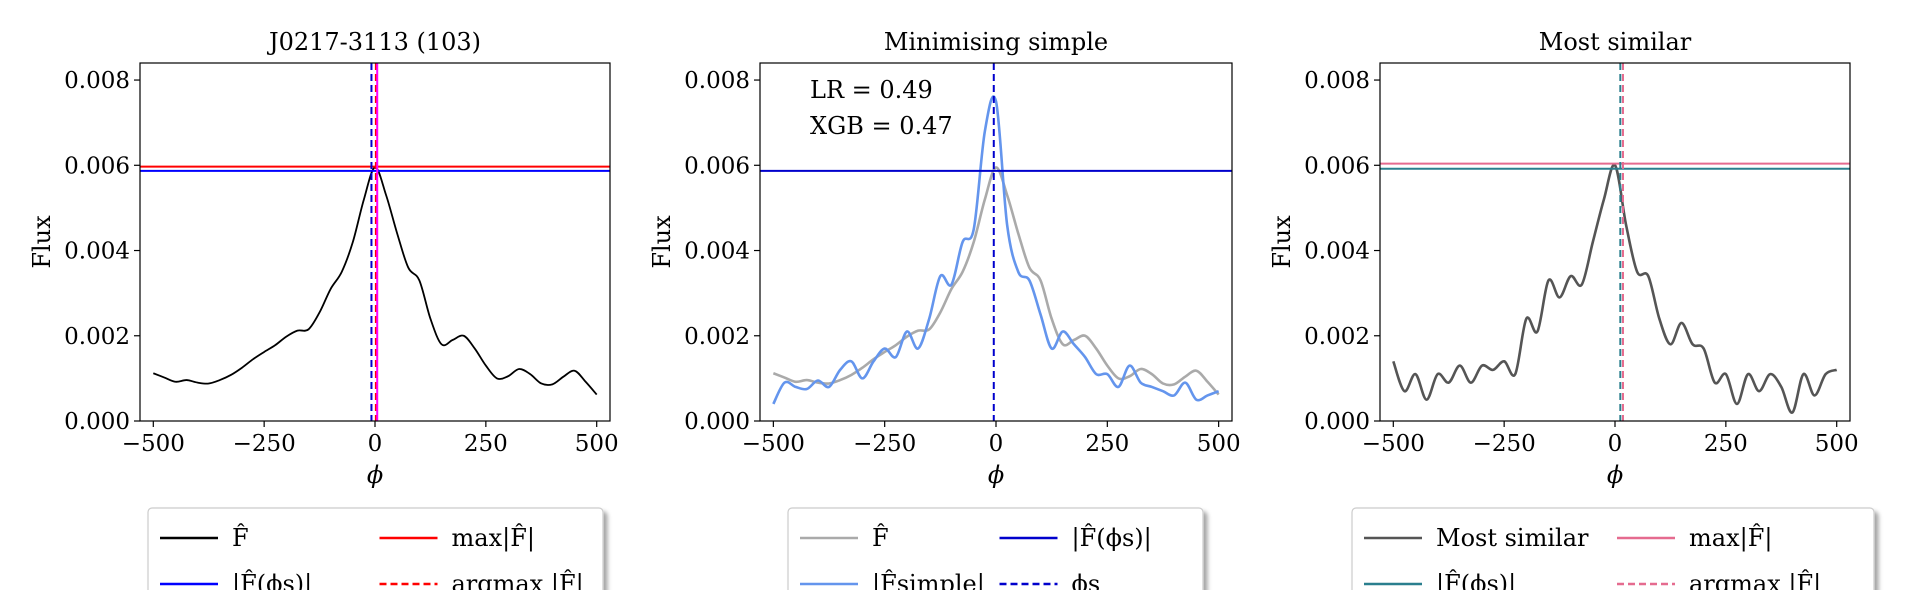 The image size is (1912, 590). Describe the element at coordinates (996, 42) in the screenshot. I see `panel-title: Minimising simple` at that location.